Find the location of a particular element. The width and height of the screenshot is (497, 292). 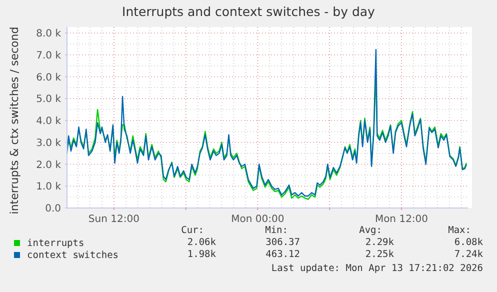

text: 463.12 is located at coordinates (283, 254).